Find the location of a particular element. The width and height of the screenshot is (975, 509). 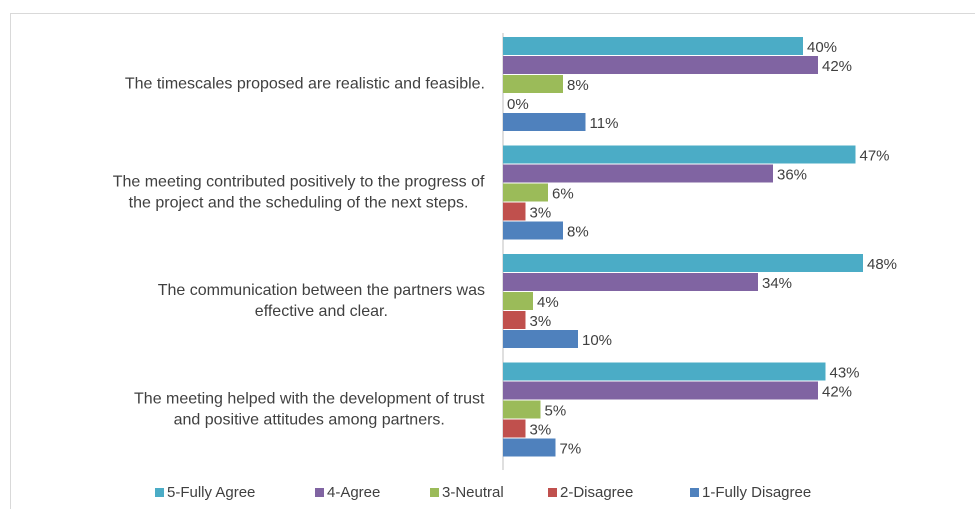

value-label: 10% is located at coordinates (597, 340).